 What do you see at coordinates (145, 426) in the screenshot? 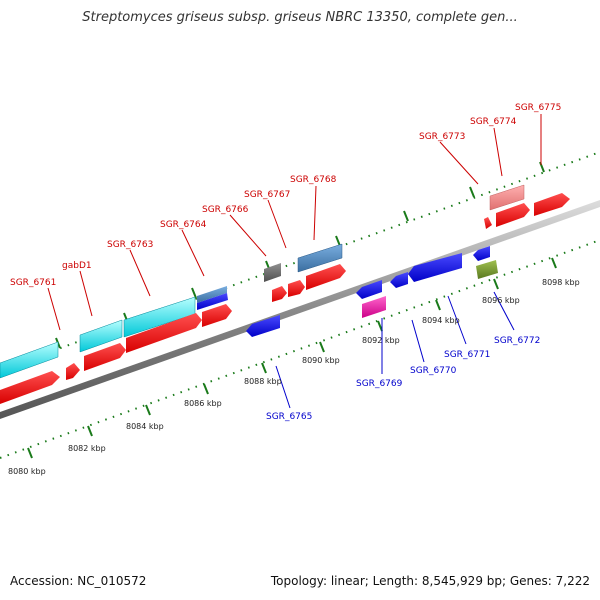
I see `ruler-label: 8084 kbp` at bounding box center [145, 426].